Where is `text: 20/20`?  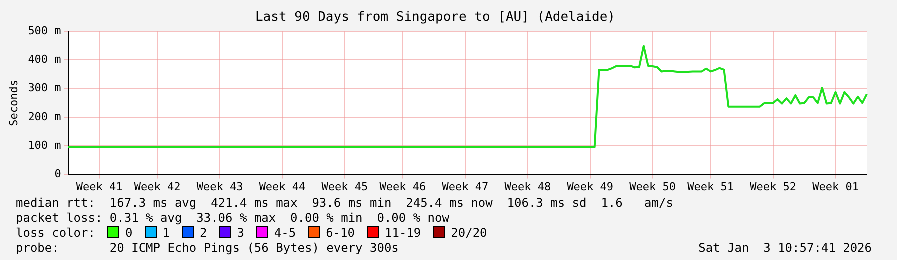
text: 20/20 is located at coordinates (469, 233).